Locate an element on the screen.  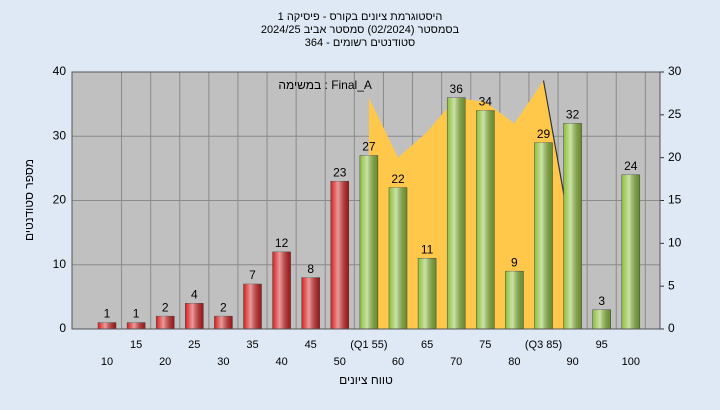
value-label: 3 is located at coordinates (601, 301).